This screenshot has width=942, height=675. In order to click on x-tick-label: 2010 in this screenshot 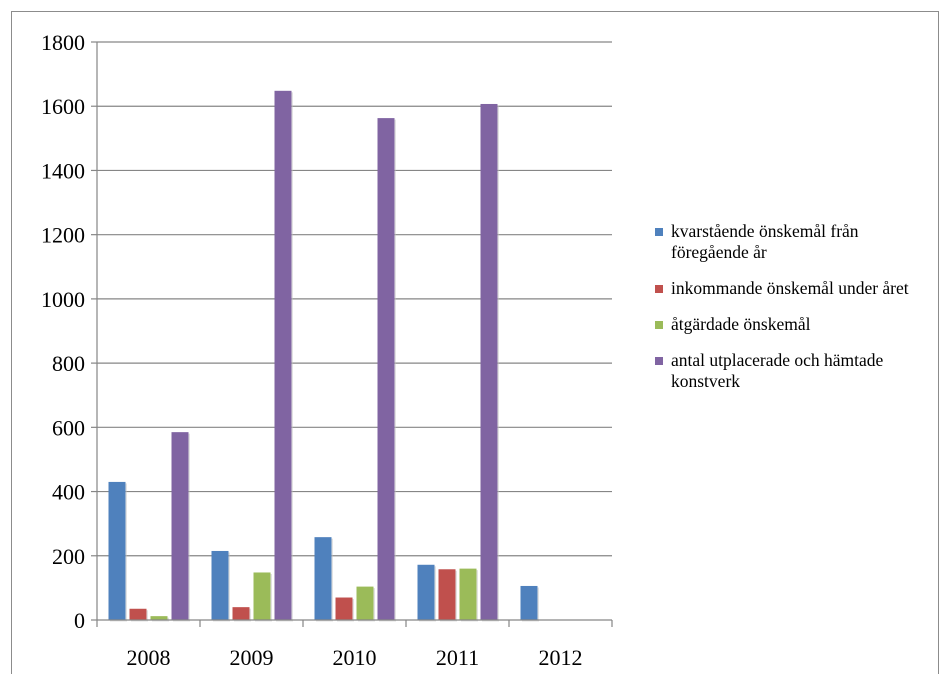, I will do `click(355, 657)`.